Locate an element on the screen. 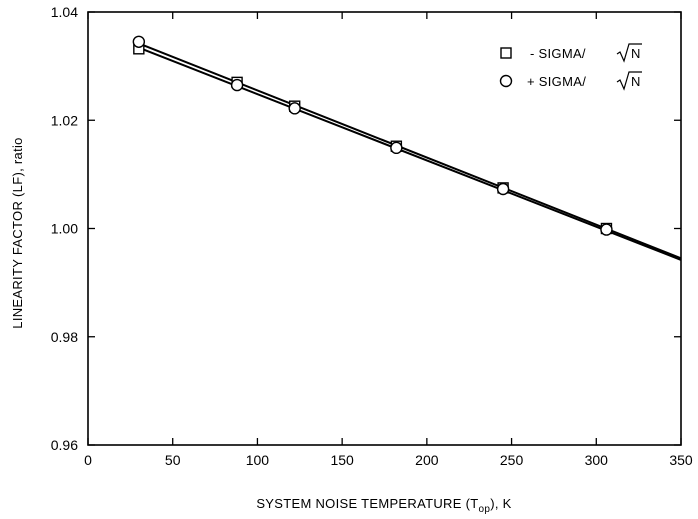 Image resolution: width=698 pixels, height=519 pixels. x-axis-label-main: SYSTEM NOISE TEMPERATURE (T is located at coordinates (367, 503).